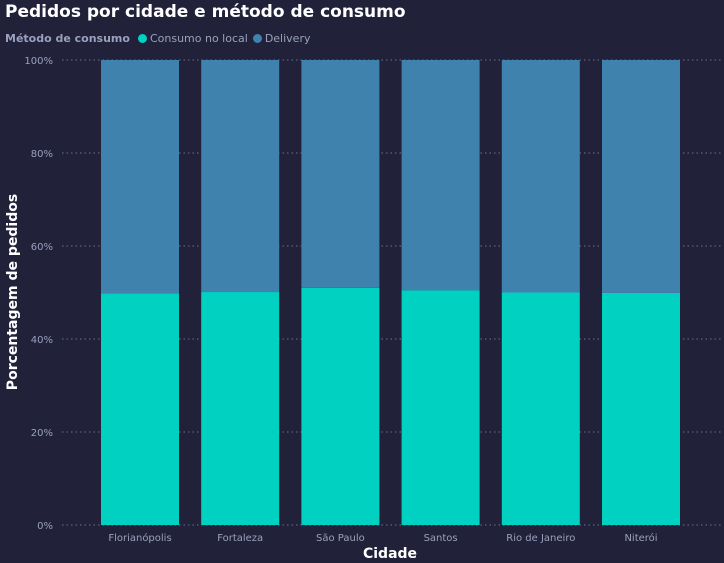 This screenshot has height=563, width=724. Describe the element at coordinates (13, 292) in the screenshot. I see `y-axis-title: Porcentagem de pedidos` at that location.